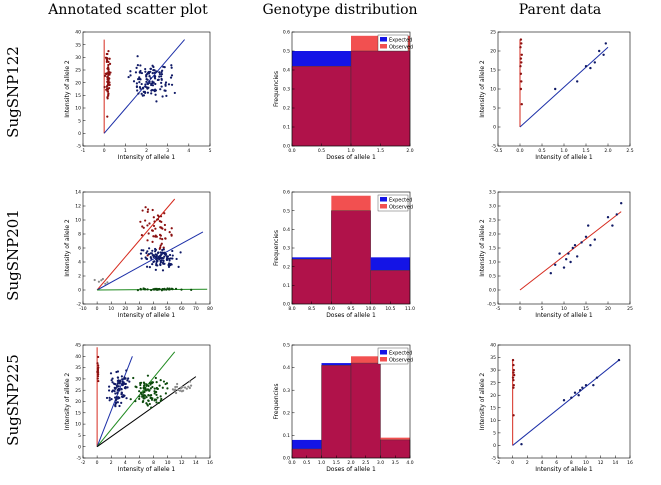  I want to click on y-tick-label: 0.2, so click(286, 267).